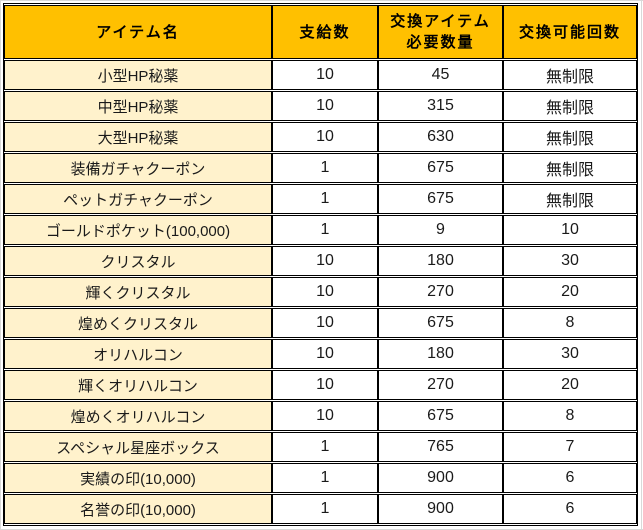 This screenshot has width=643, height=530. I want to click on cell-item-name: 実績の印(10,000), so click(138, 478).